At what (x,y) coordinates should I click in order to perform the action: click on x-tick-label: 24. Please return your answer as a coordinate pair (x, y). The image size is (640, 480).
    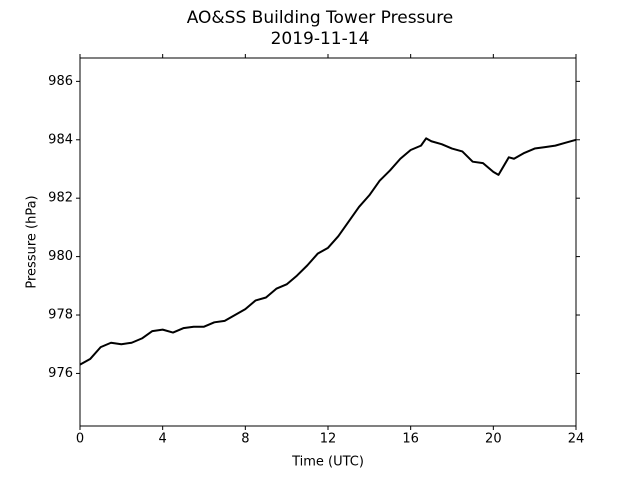
    Looking at the image, I should click on (576, 439).